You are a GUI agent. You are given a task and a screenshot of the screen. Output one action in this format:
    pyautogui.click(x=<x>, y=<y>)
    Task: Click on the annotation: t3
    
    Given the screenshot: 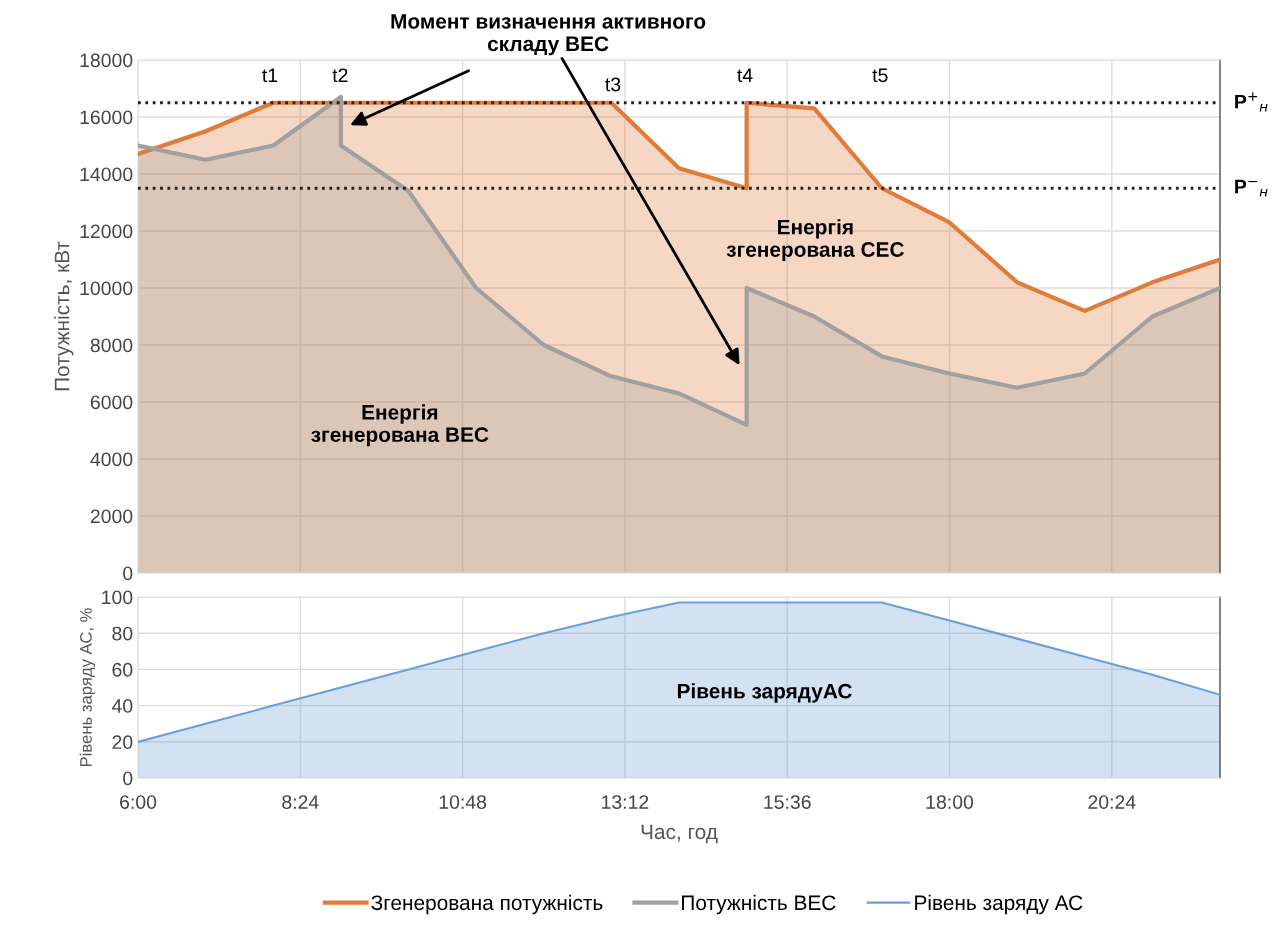 What is the action you would take?
    pyautogui.click(x=613, y=84)
    